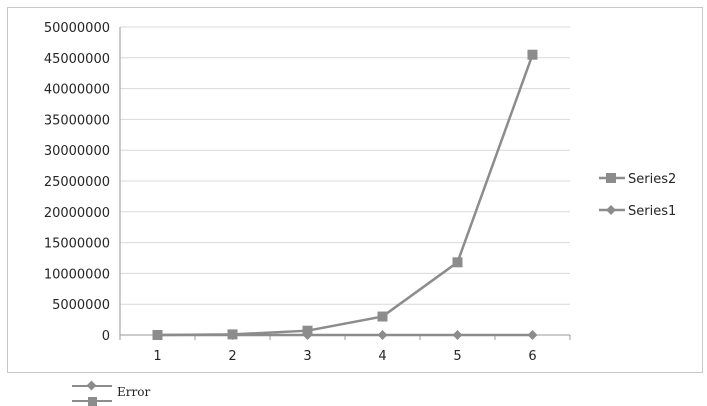 This screenshot has height=406, width=707. Describe the element at coordinates (77, 28) in the screenshot. I see `y-tick-label: 50000000` at that location.